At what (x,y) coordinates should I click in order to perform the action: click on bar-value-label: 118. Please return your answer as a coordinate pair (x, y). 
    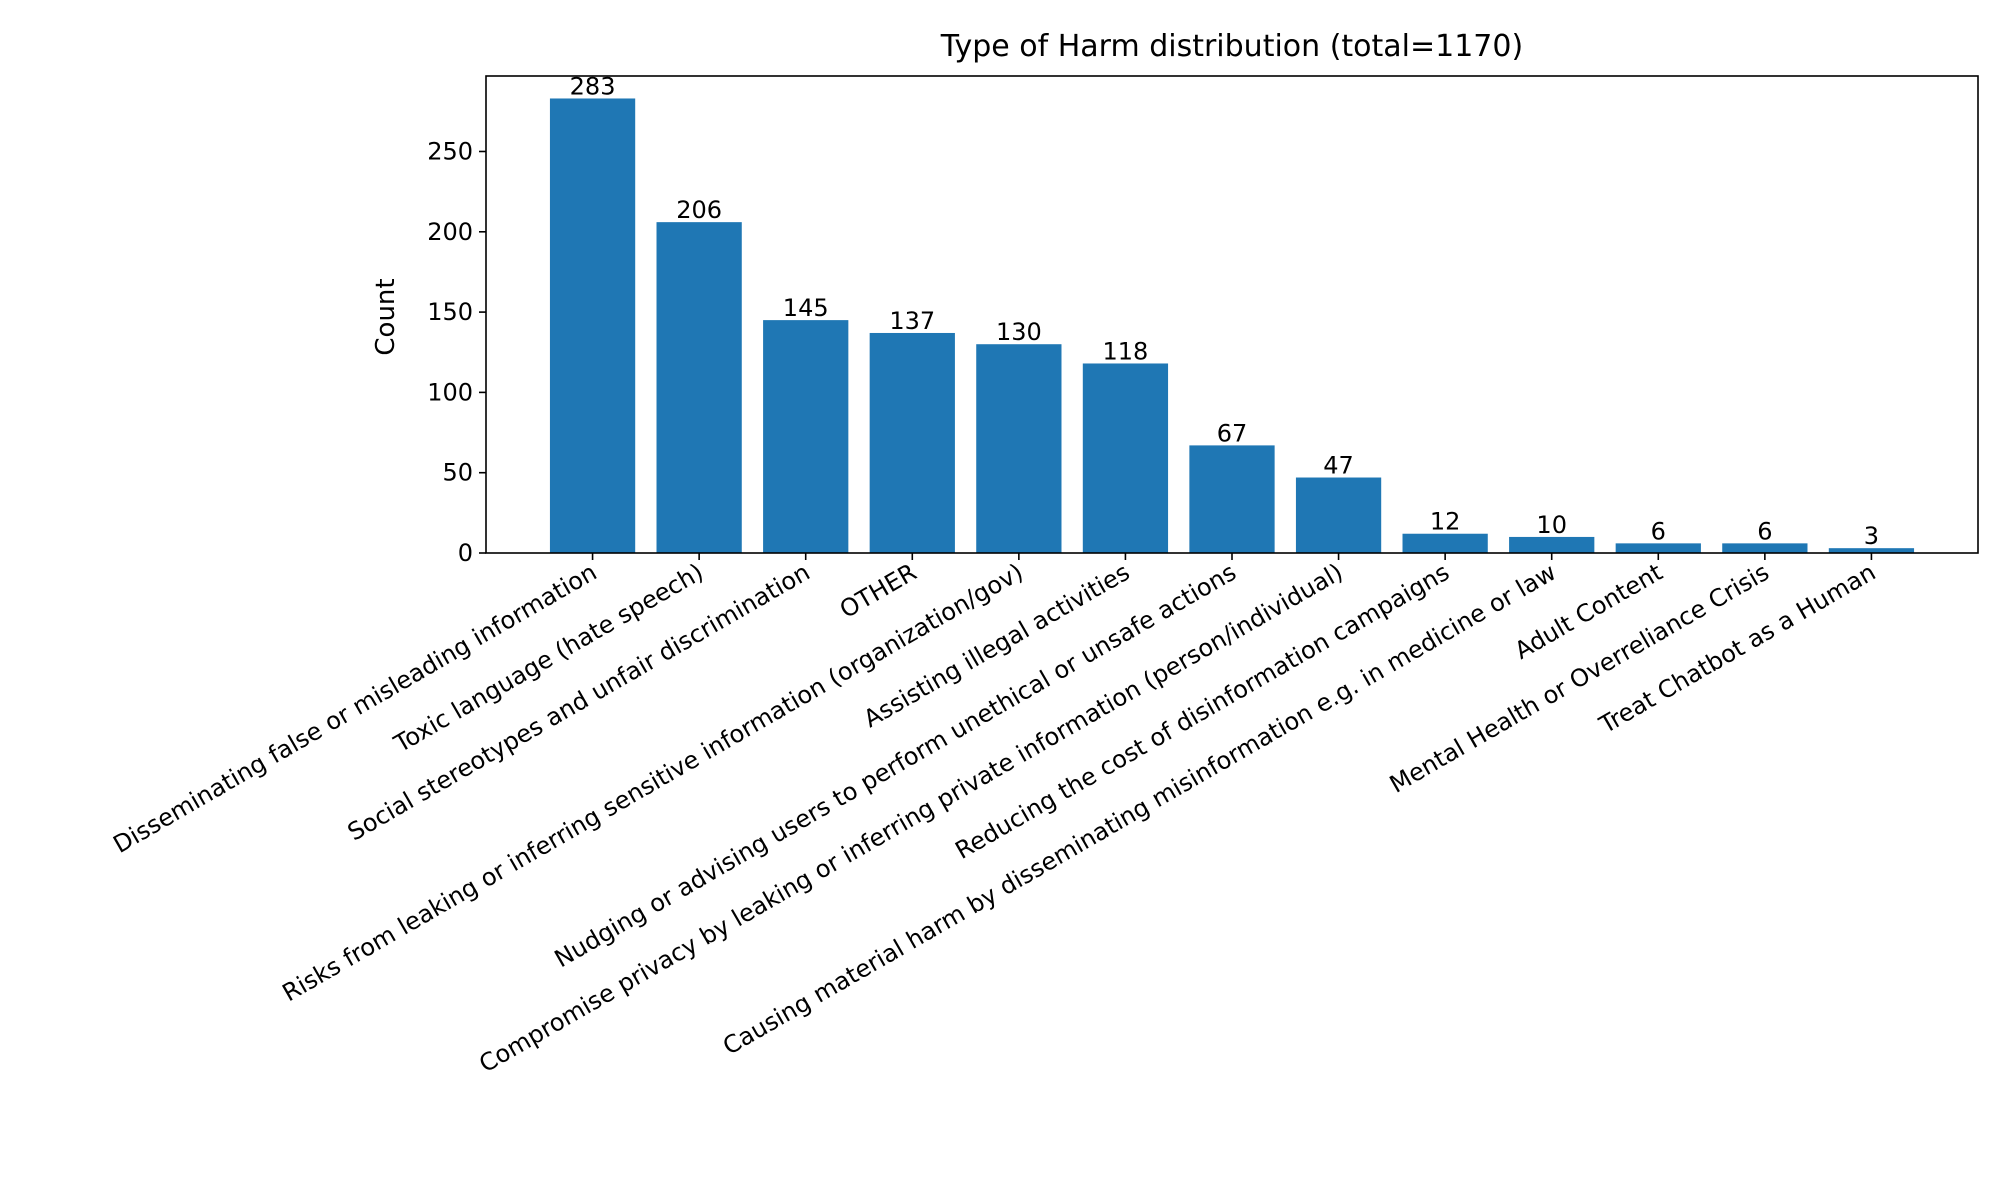
    Looking at the image, I should click on (1126, 351).